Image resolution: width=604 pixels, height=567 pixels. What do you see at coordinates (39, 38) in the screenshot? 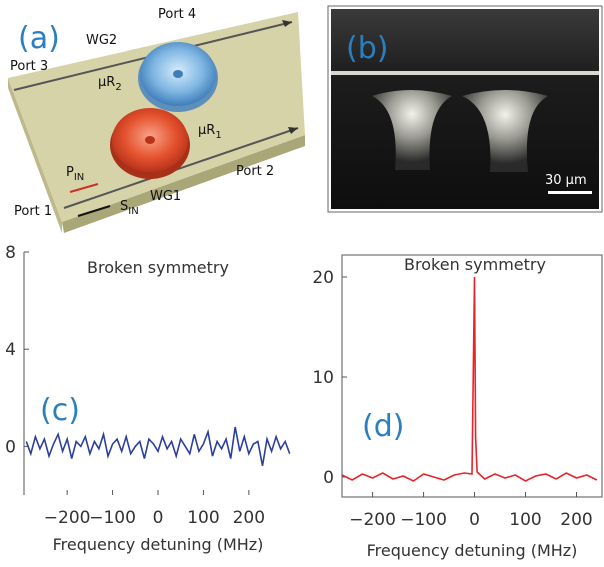
I see `panel-label: (a)` at bounding box center [39, 38].